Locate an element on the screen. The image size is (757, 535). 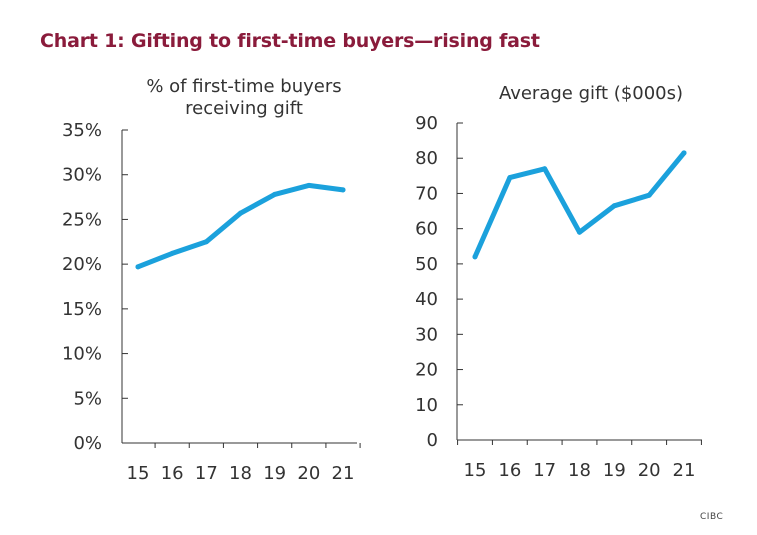
right-x-tick-label: 17 is located at coordinates (544, 470).